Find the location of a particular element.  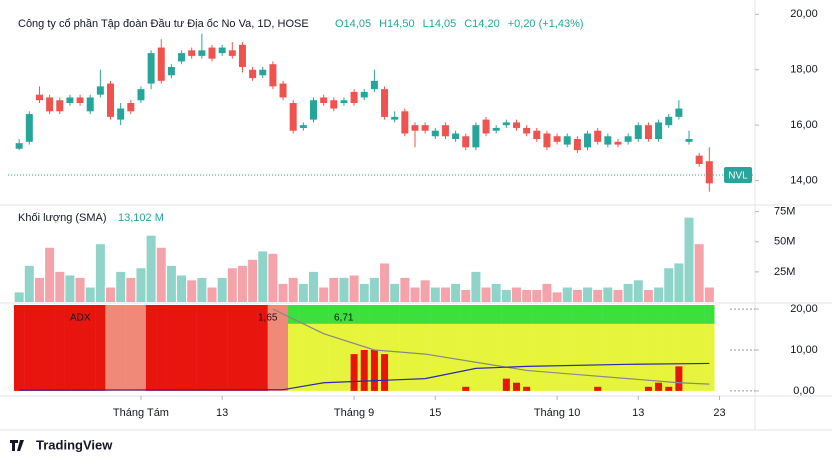

indicator-value: 1,65 is located at coordinates (268, 318).